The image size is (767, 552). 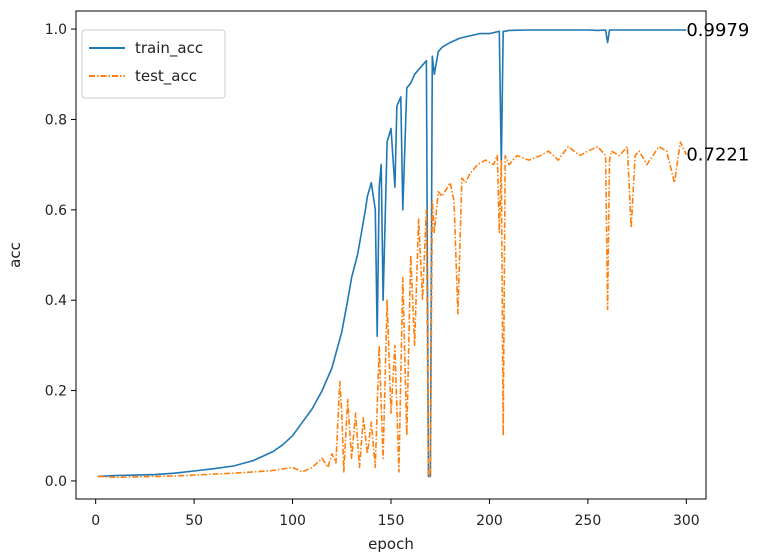 I want to click on x-tick-label: 50, so click(x=194, y=521).